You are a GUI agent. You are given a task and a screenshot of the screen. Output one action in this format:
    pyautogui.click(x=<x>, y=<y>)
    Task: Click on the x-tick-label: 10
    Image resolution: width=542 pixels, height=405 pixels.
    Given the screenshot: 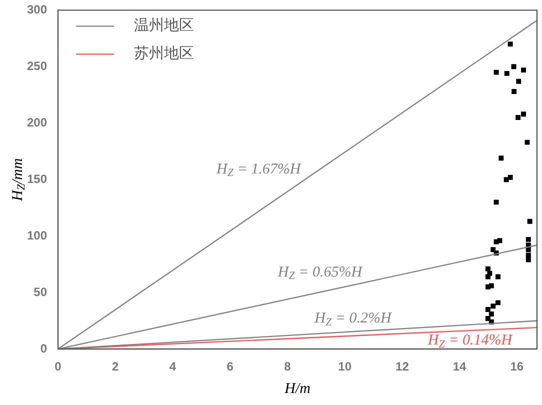 What is the action you would take?
    pyautogui.click(x=345, y=367)
    